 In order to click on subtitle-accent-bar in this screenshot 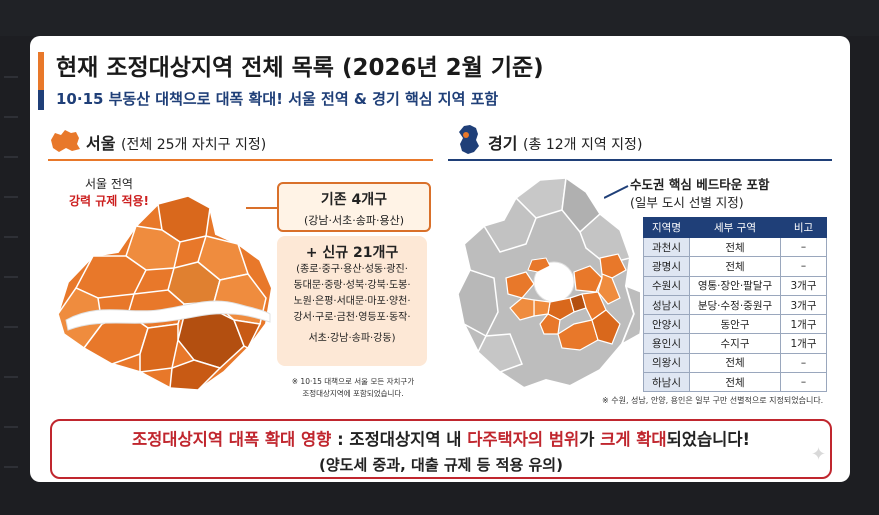, I will do `click(41, 100)`.